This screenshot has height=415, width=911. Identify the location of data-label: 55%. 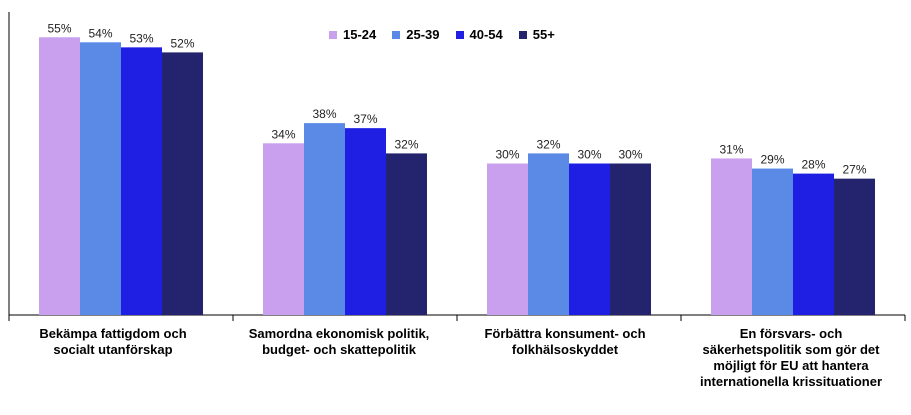
(59, 28).